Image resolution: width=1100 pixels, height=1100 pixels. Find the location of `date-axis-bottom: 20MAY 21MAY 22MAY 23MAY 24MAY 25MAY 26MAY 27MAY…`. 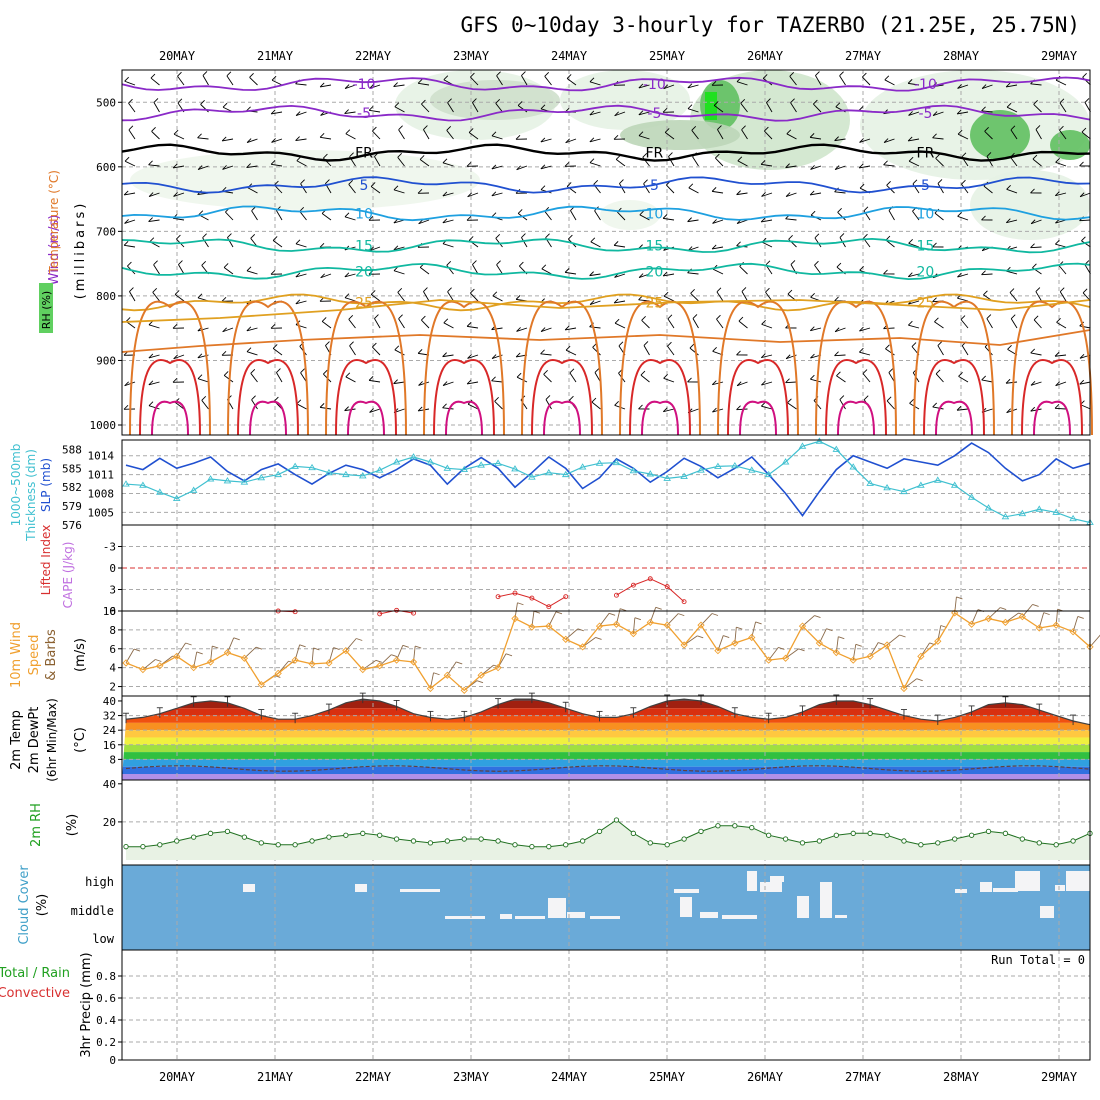

date-axis-bottom: 20MAY 21MAY 22MAY 23MAY 24MAY 25MAY 26MAY 27MAY… is located at coordinates (618, 1077).